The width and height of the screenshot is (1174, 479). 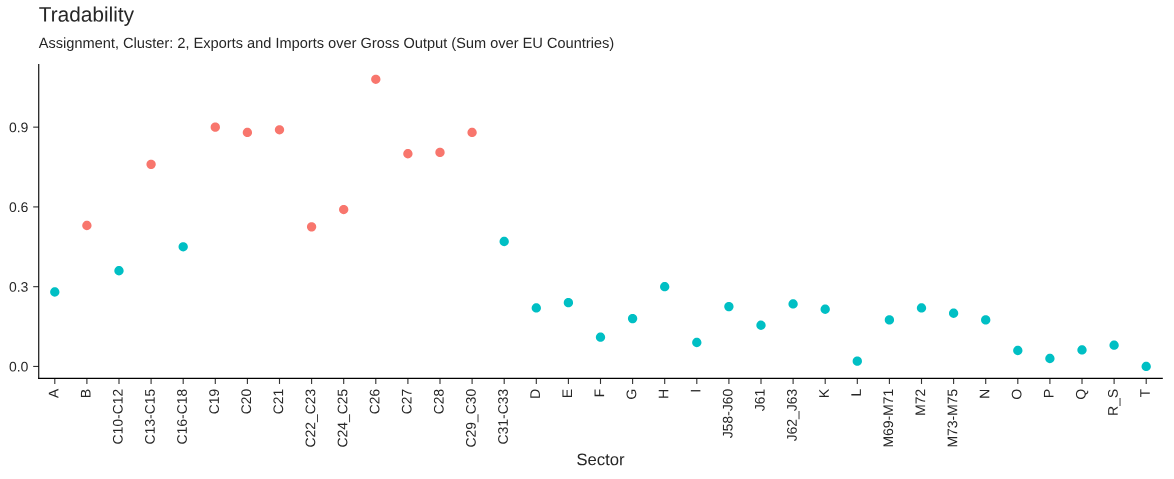 I want to click on x-axis-title: Sector, so click(x=601, y=459).